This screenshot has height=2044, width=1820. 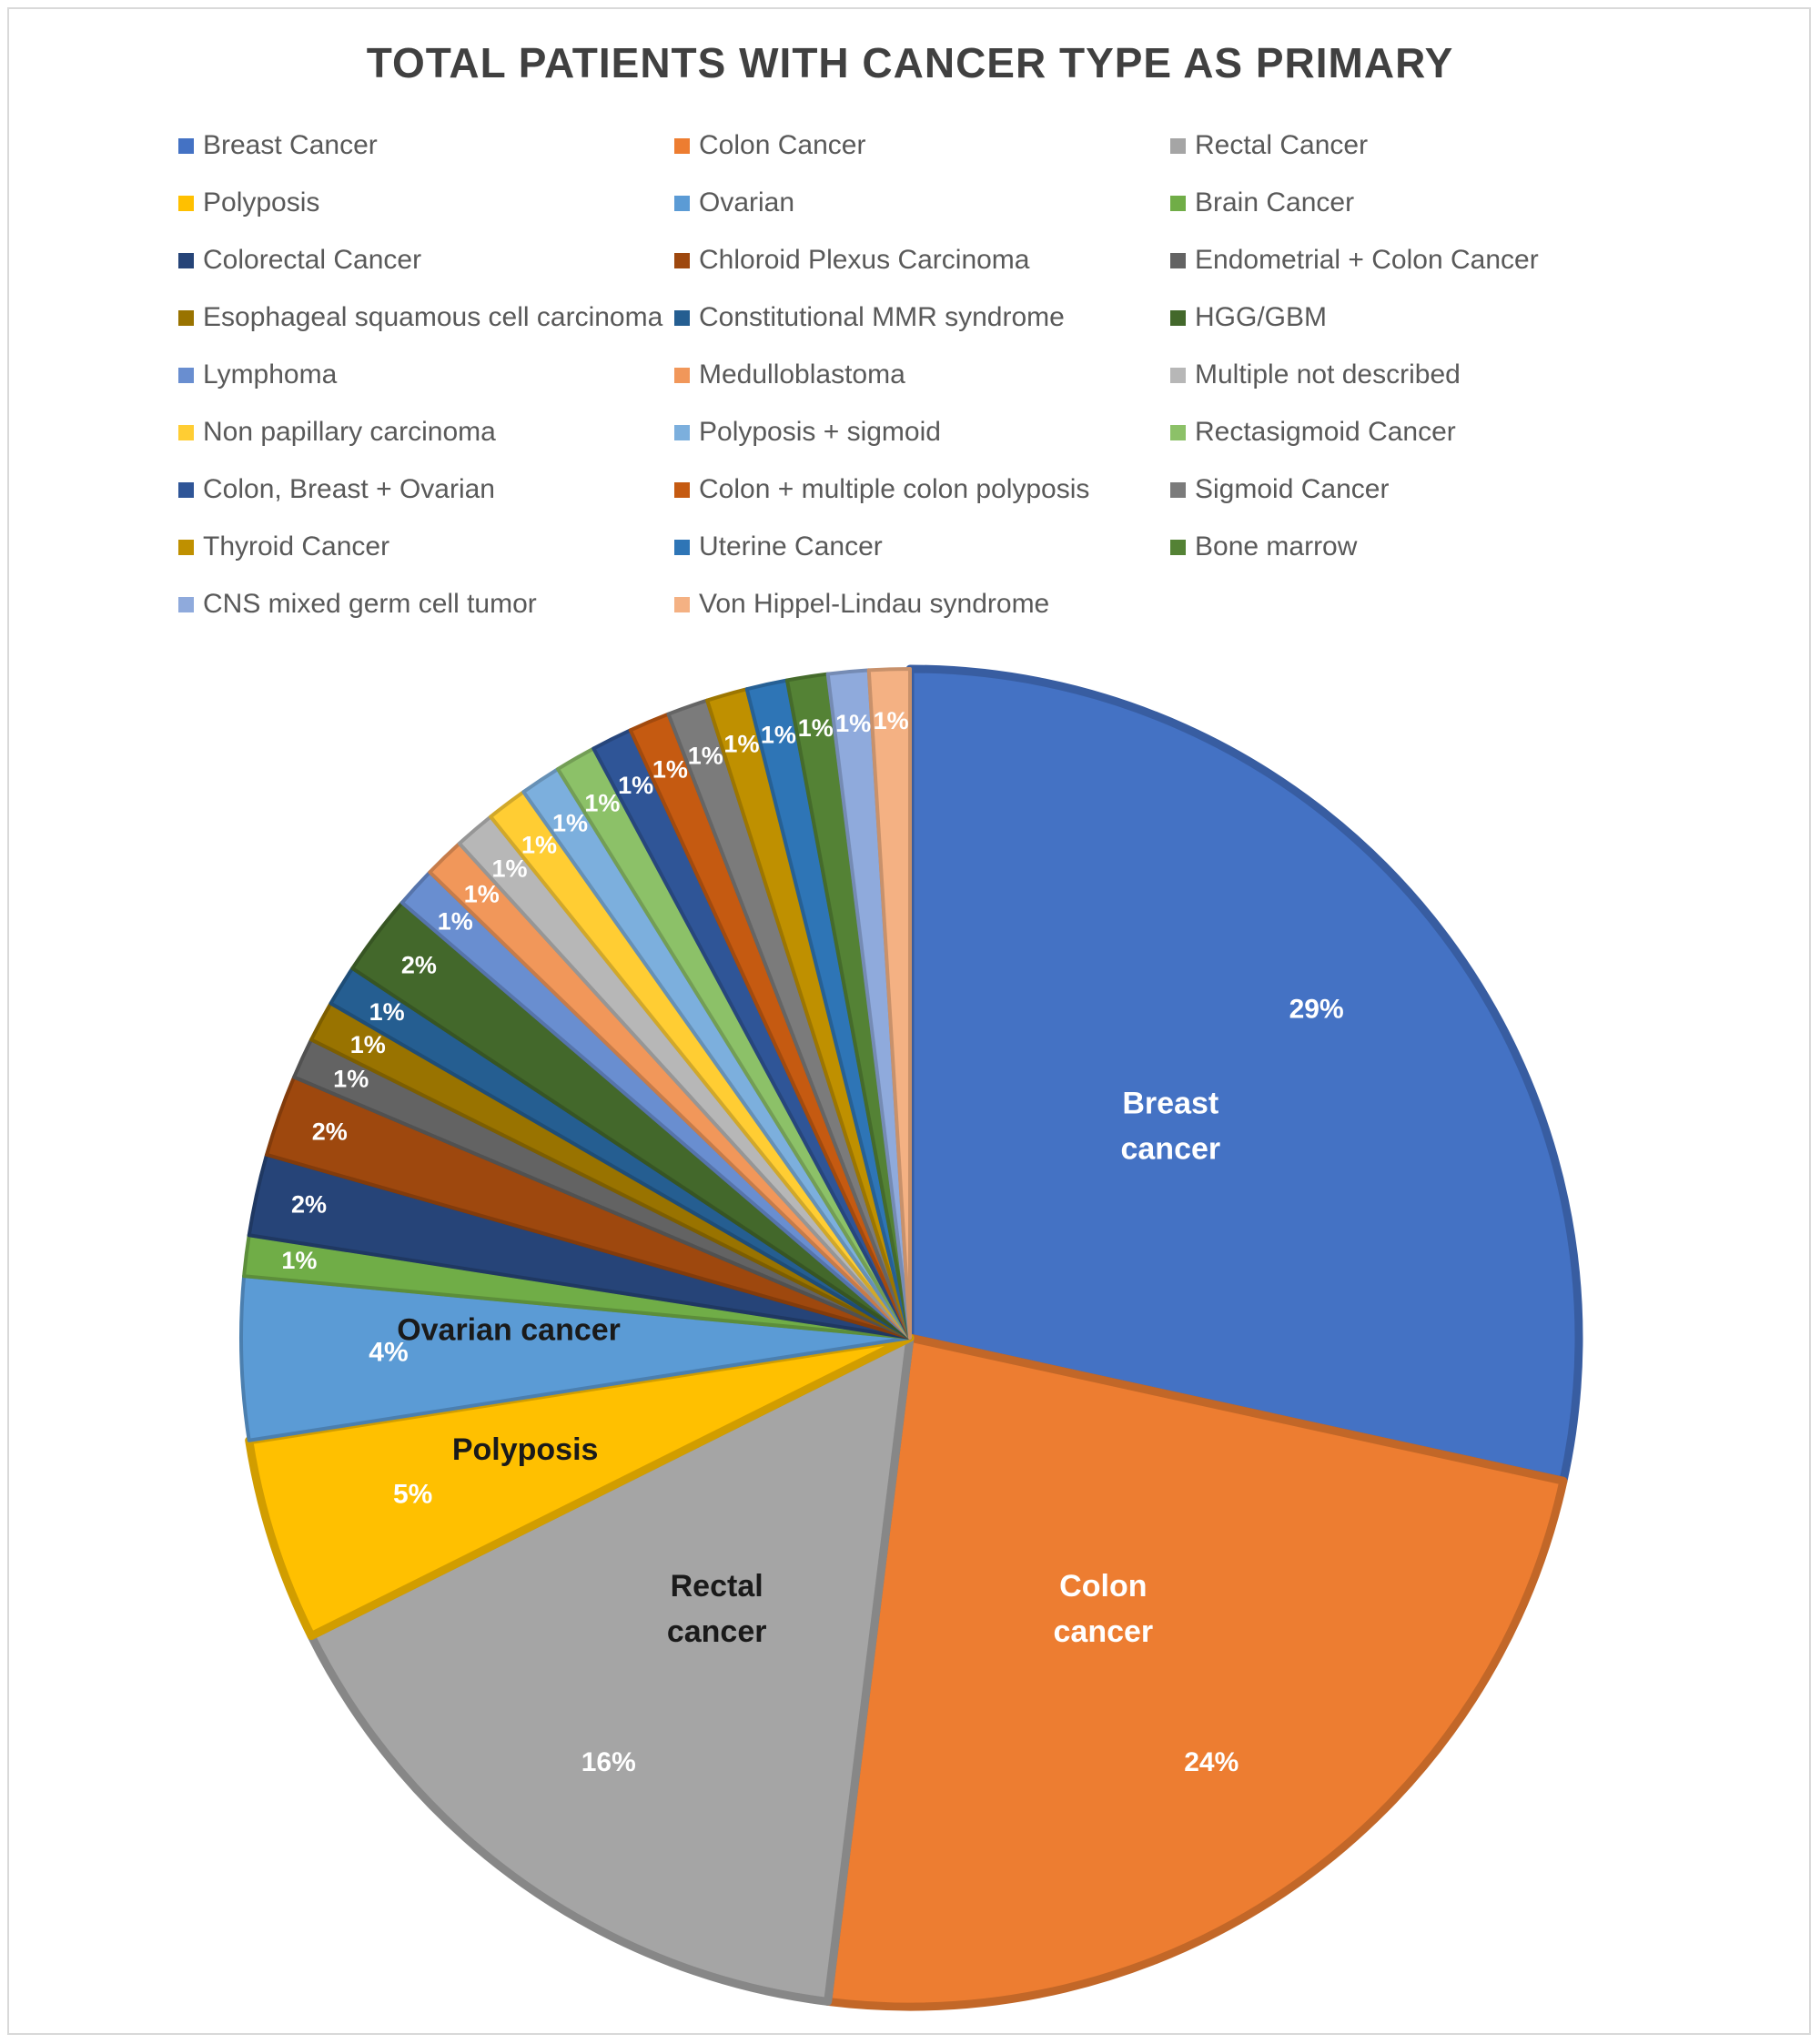 What do you see at coordinates (261, 202) in the screenshot?
I see `legend-label: Polyposis` at bounding box center [261, 202].